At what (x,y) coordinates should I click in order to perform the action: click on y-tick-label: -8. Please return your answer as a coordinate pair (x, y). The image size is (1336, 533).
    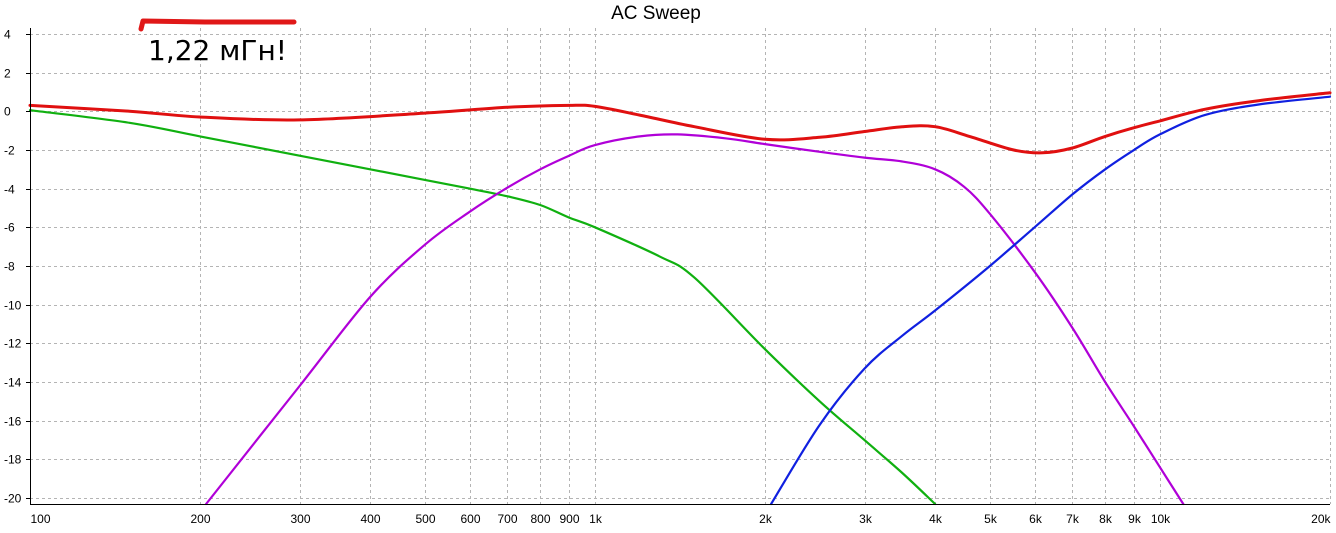
    Looking at the image, I should click on (9, 267).